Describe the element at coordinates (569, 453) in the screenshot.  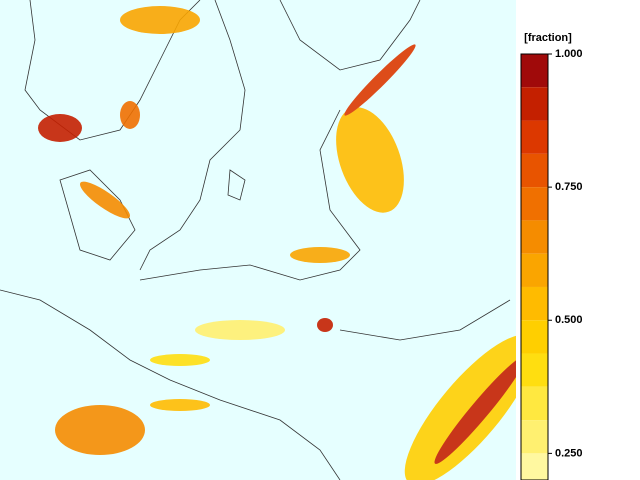
I see `tick-label: 0.250` at that location.